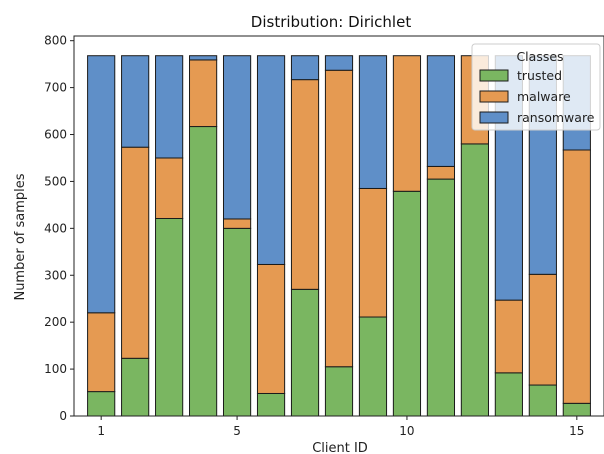 The height and width of the screenshot is (454, 604). What do you see at coordinates (331, 22) in the screenshot?
I see `chart-title: Distribution: Dirichlet` at bounding box center [331, 22].